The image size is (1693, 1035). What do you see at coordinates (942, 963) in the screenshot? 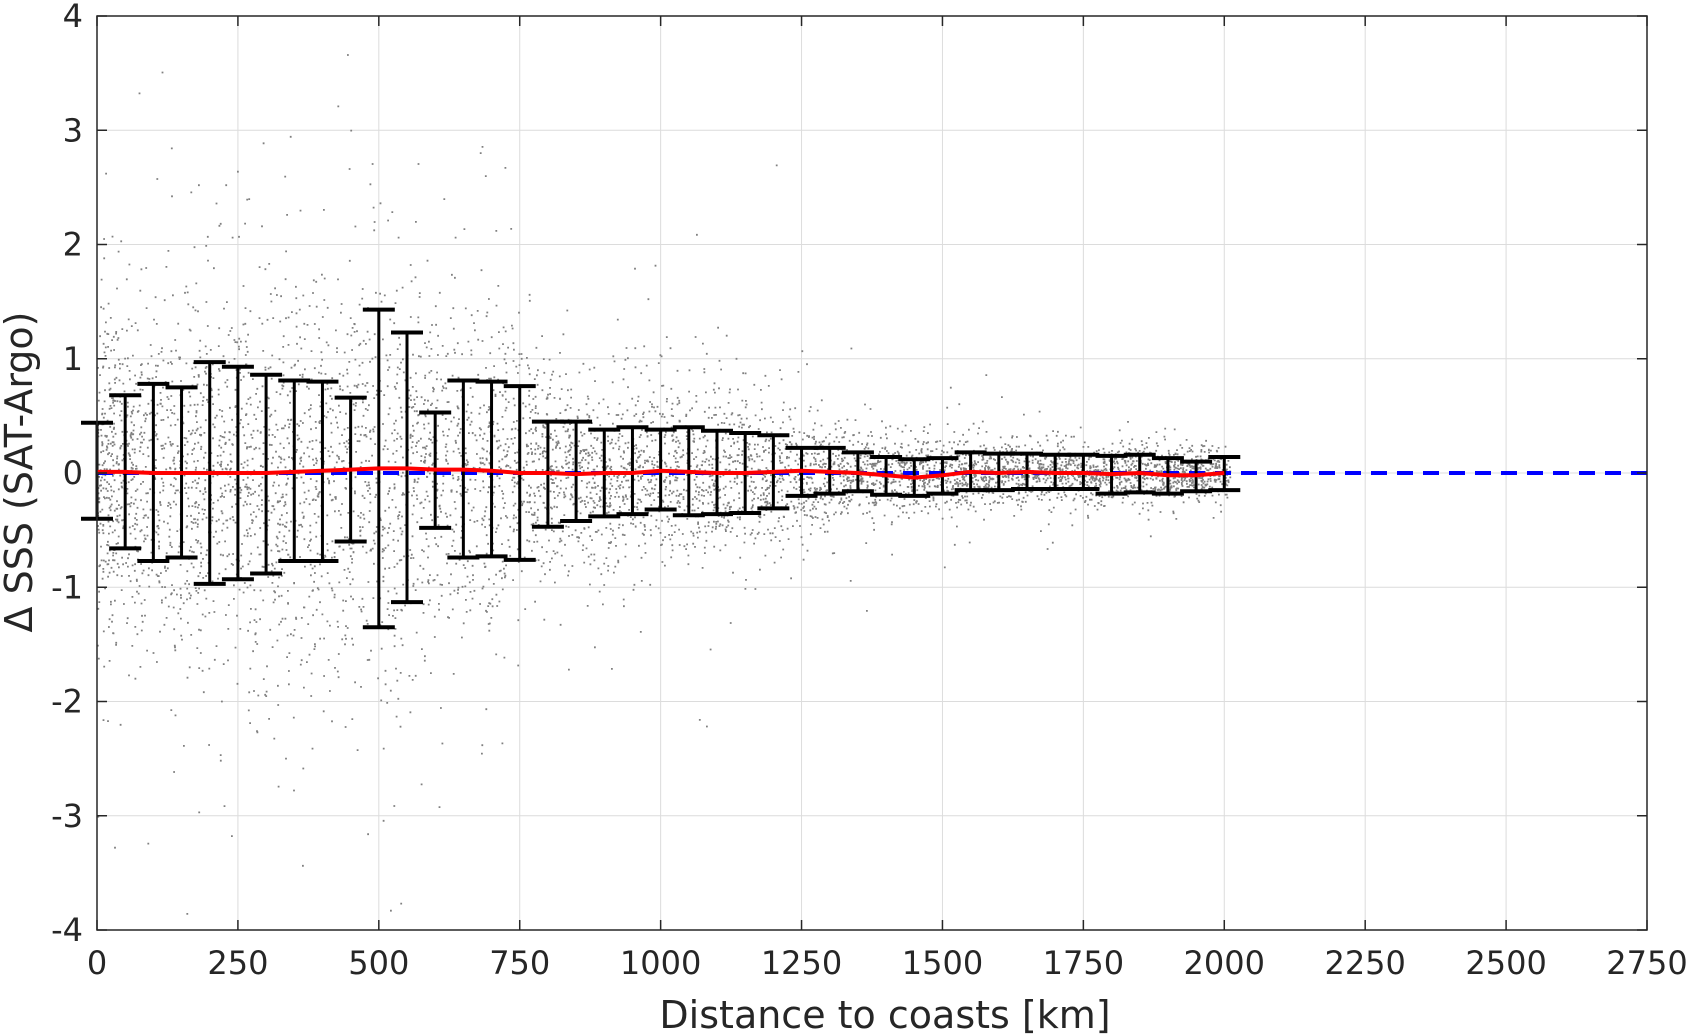
I see `x-tick-label: 1500` at bounding box center [942, 963].